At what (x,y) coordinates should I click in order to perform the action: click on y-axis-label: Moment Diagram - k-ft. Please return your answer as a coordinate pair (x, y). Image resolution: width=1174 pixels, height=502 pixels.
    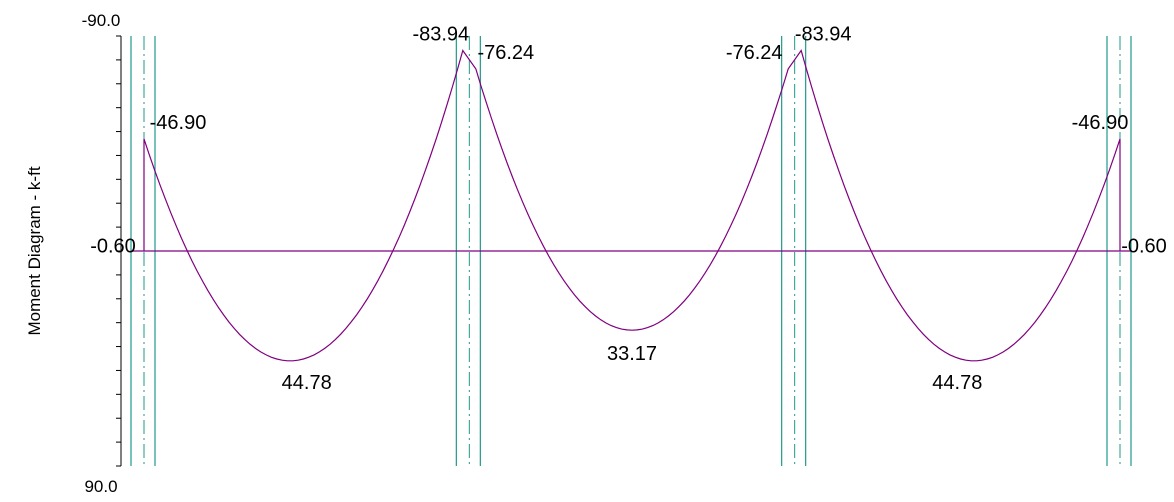
    Looking at the image, I should click on (34, 250).